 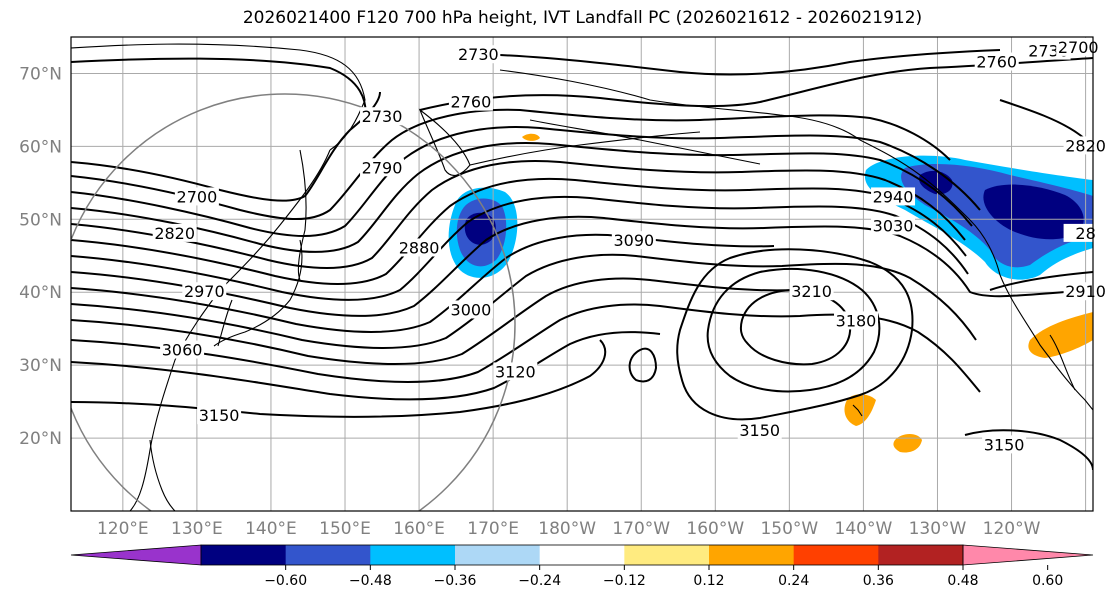 I want to click on ivt-positive-baja, so click(x=1060, y=335).